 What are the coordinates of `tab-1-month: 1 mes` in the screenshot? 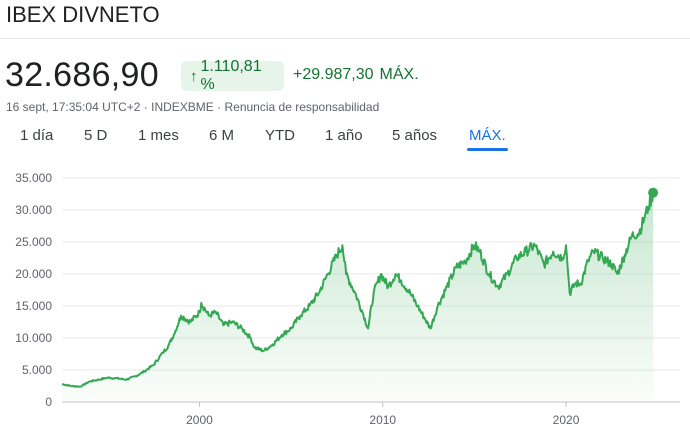 It's located at (158, 135).